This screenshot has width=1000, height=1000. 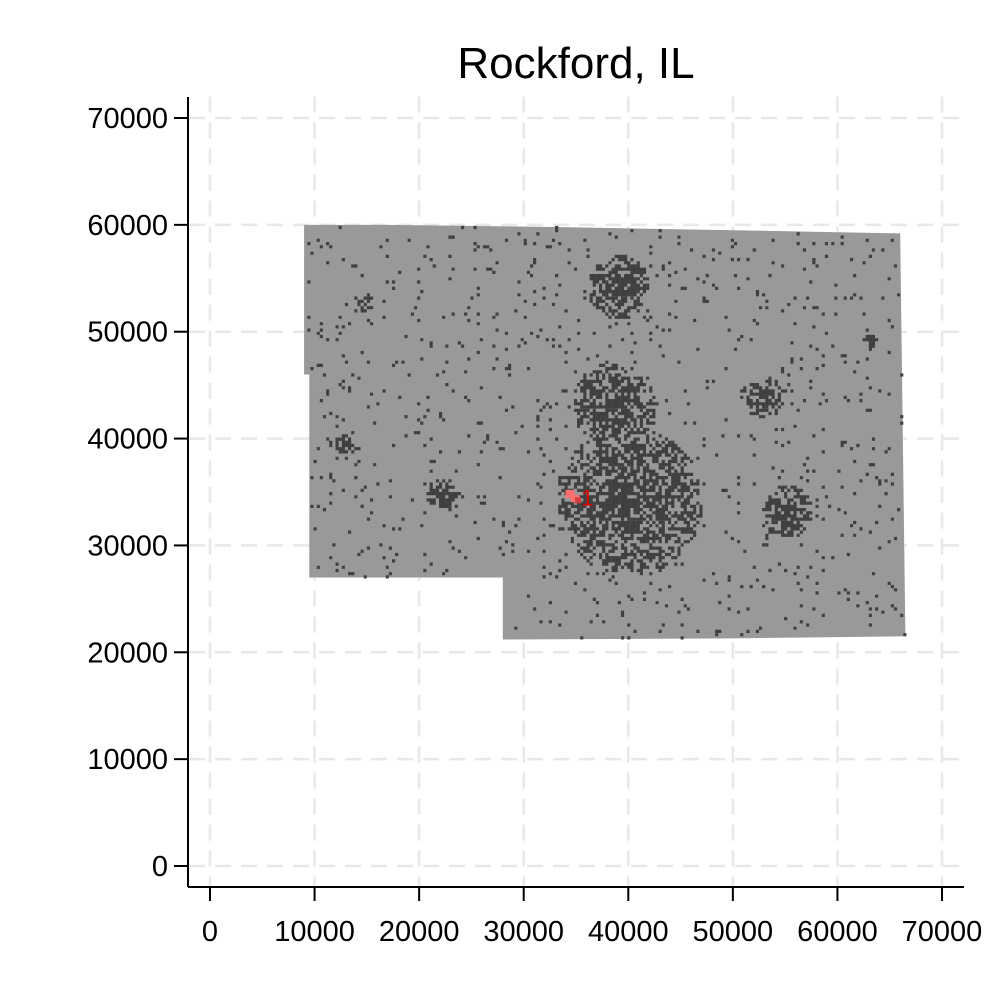 What do you see at coordinates (314, 932) in the screenshot?
I see `x-tick-label: 10000` at bounding box center [314, 932].